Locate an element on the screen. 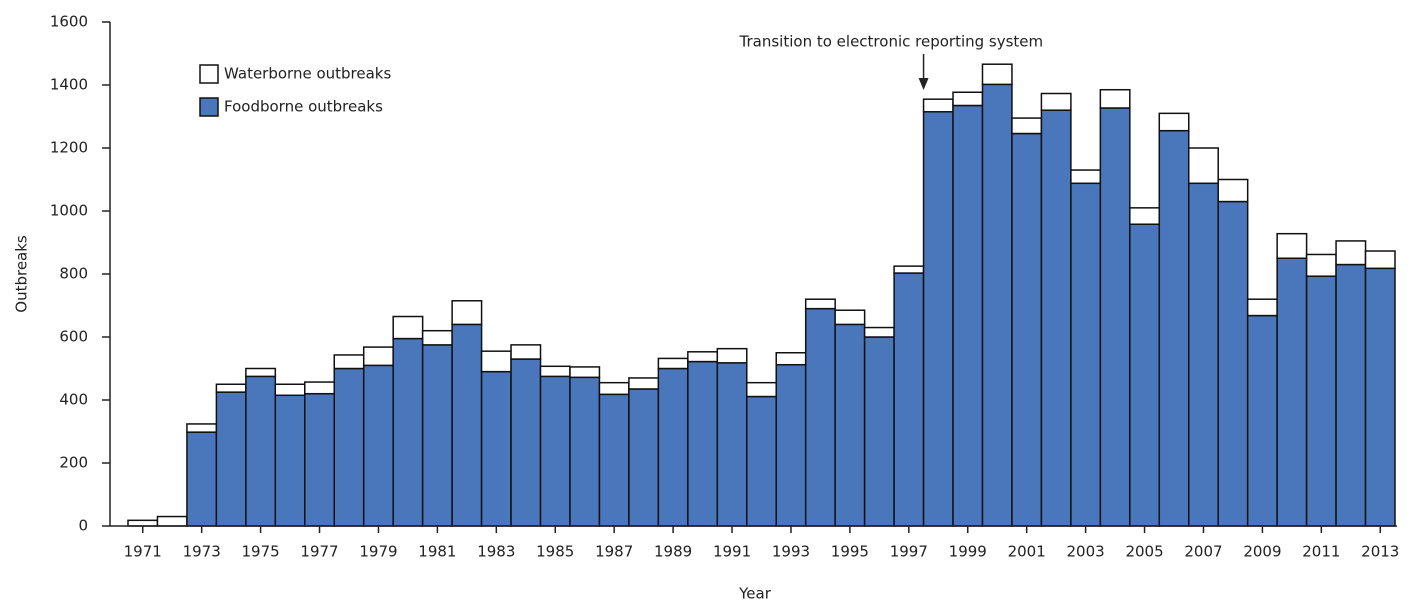 The height and width of the screenshot is (603, 1413). x-tick-label: 2001 is located at coordinates (1027, 552).